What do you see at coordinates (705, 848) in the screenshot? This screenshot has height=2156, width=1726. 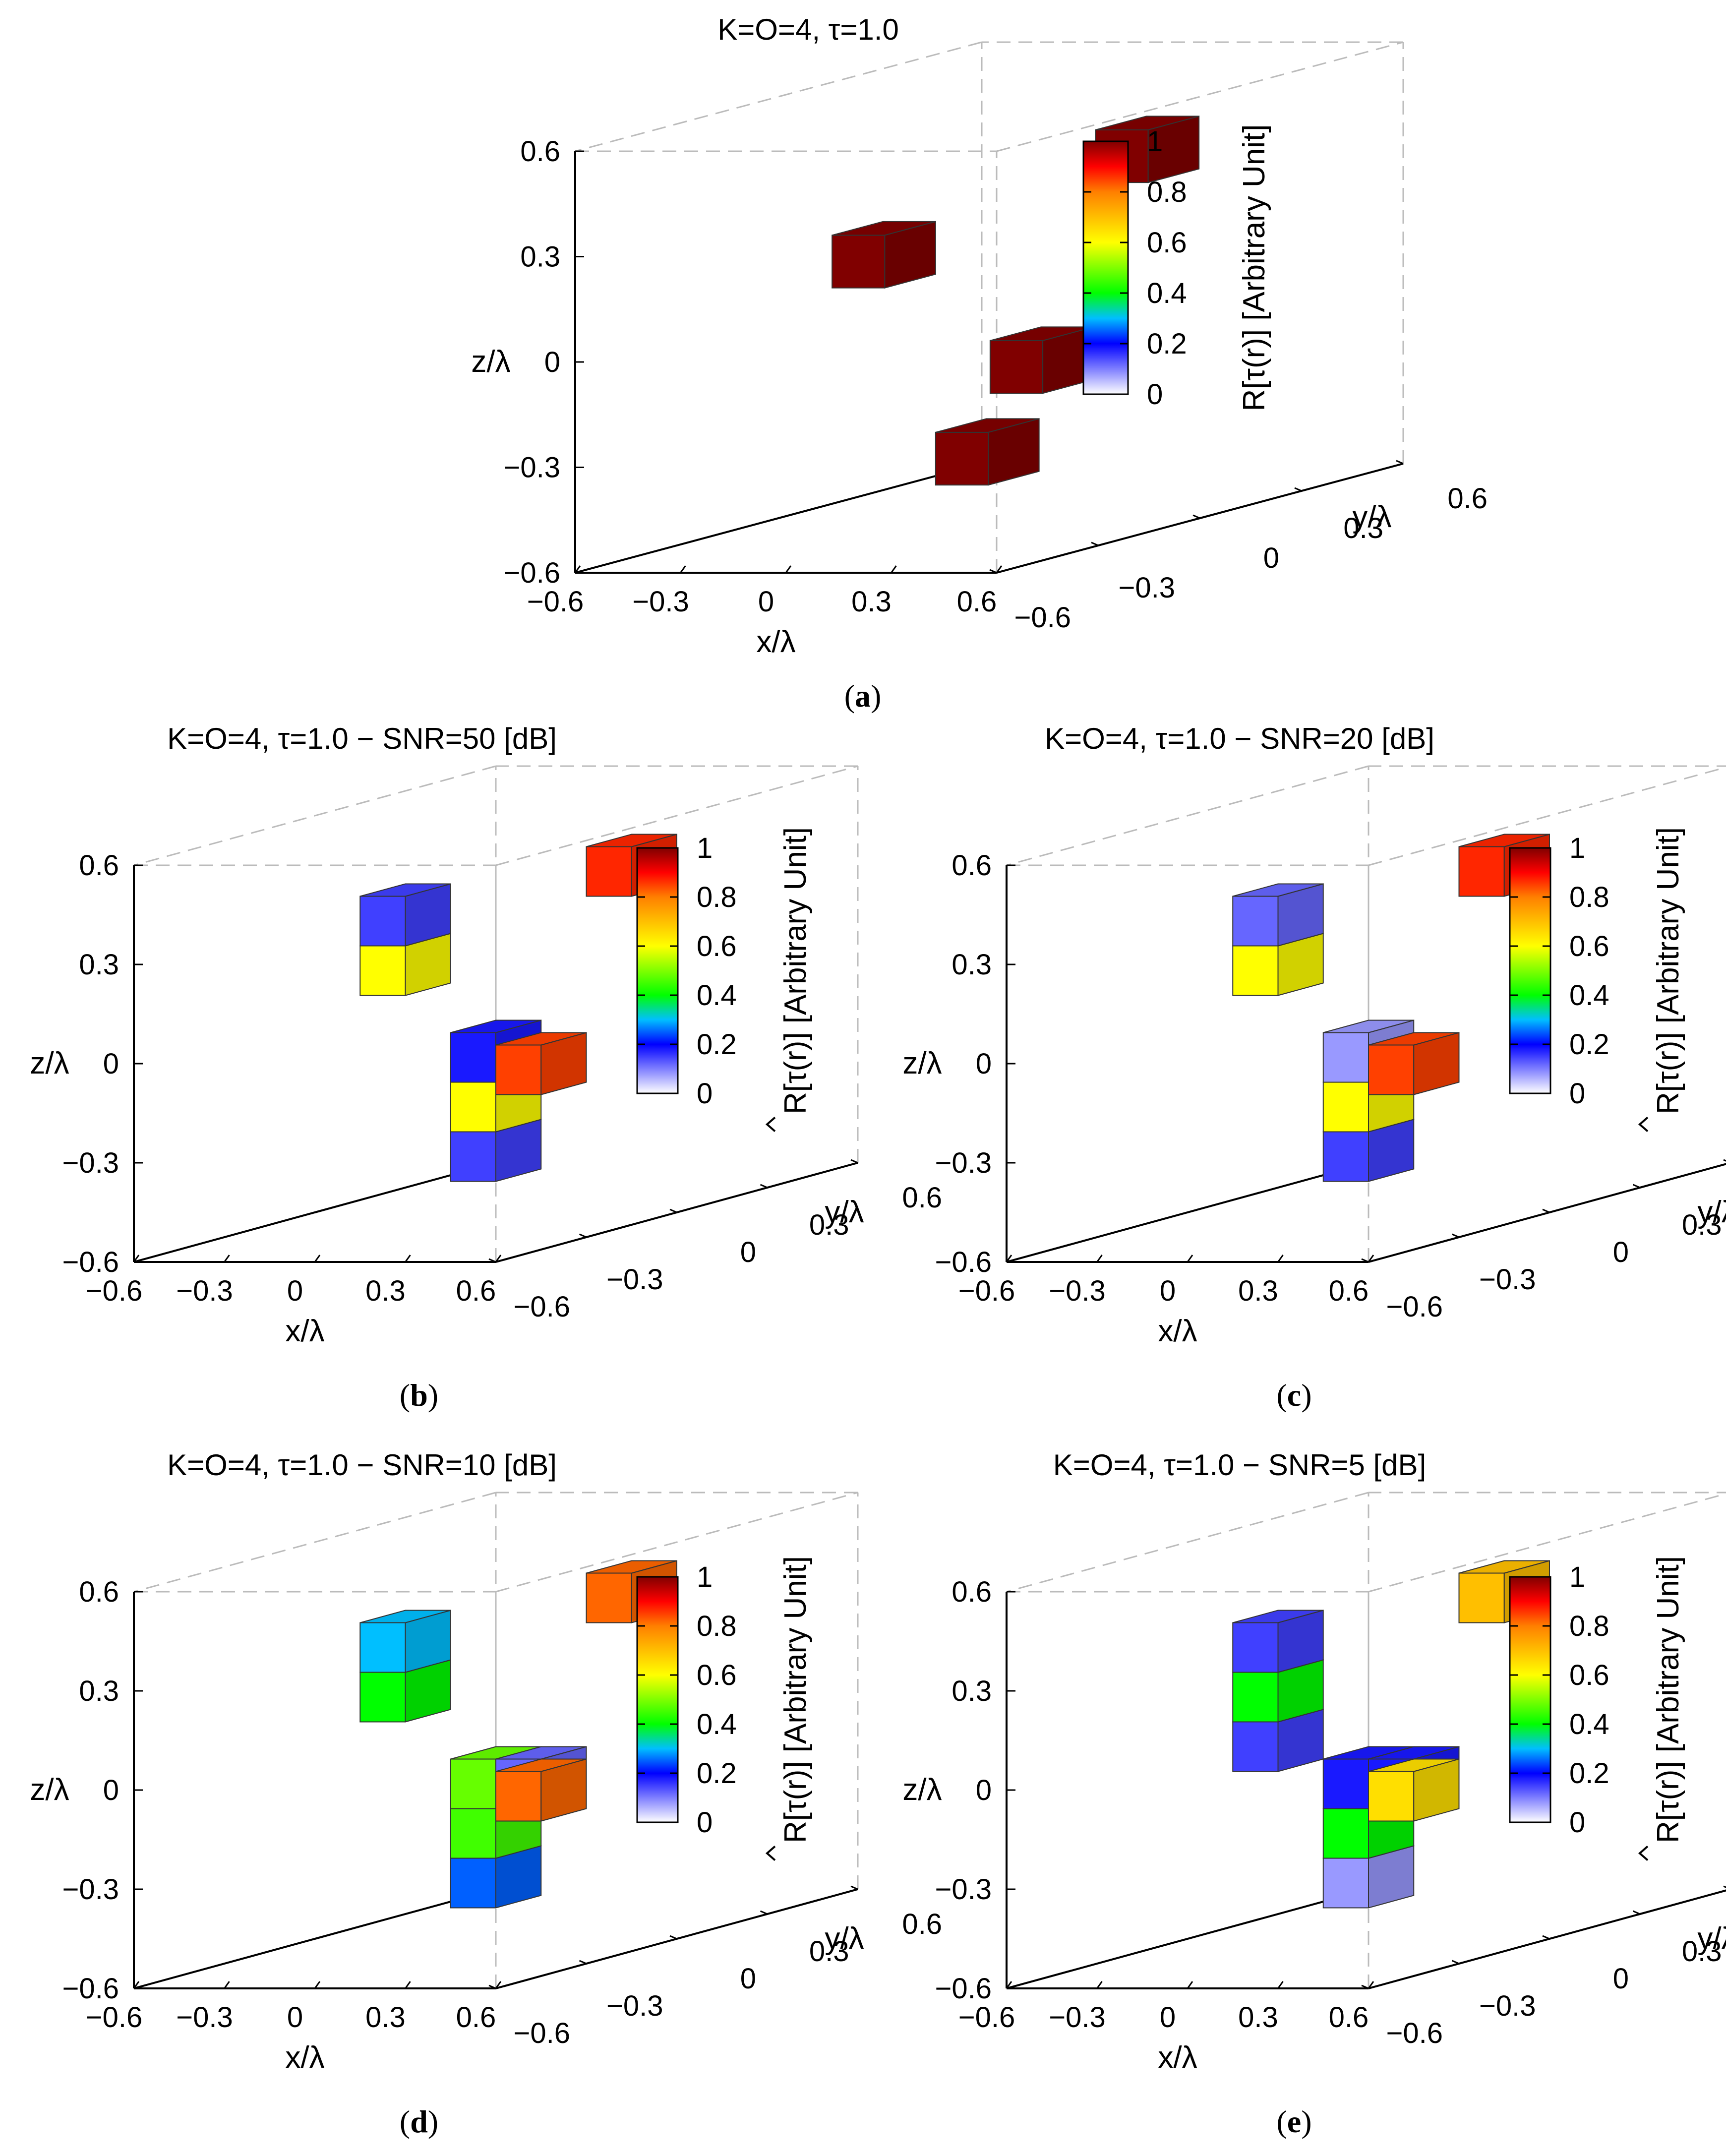 I see `colorbar-tick-label: 1` at bounding box center [705, 848].